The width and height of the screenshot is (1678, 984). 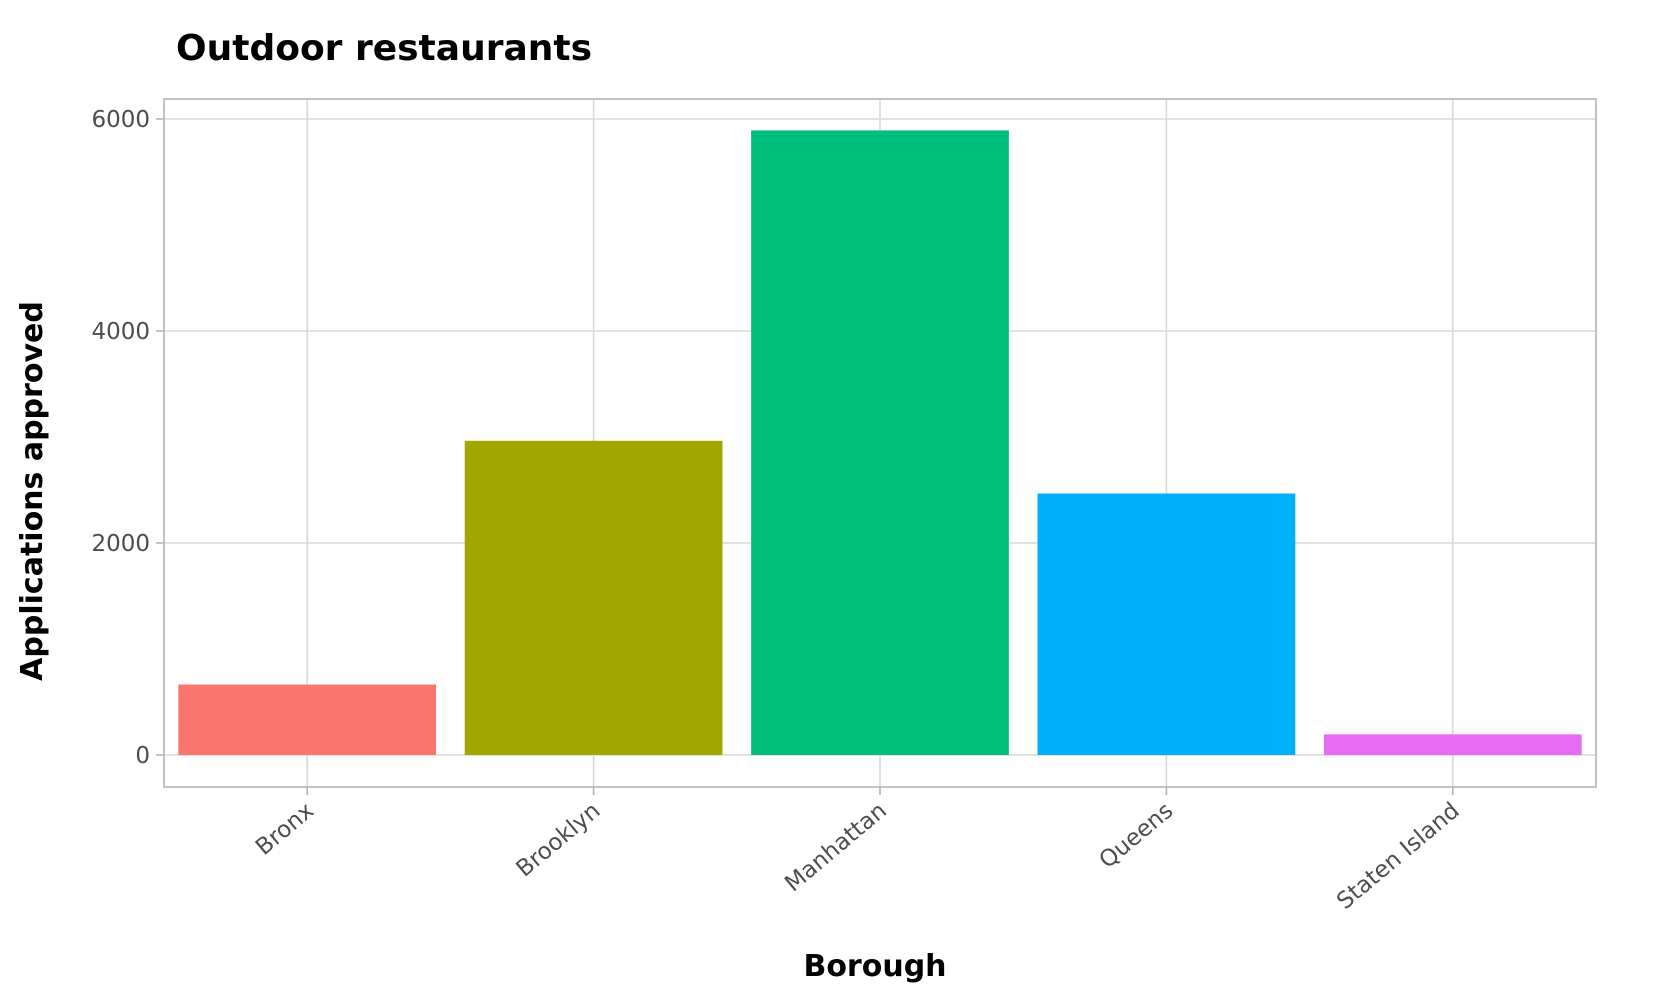 What do you see at coordinates (384, 48) in the screenshot?
I see `chart-title: Outdoor restaurants` at bounding box center [384, 48].